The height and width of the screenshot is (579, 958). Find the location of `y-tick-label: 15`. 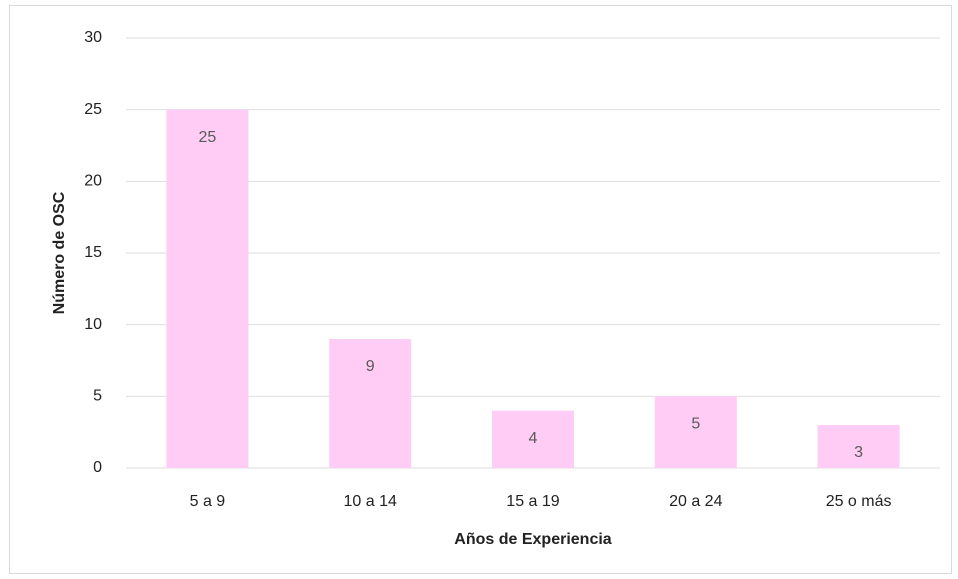

y-tick-label: 15 is located at coordinates (93, 252).